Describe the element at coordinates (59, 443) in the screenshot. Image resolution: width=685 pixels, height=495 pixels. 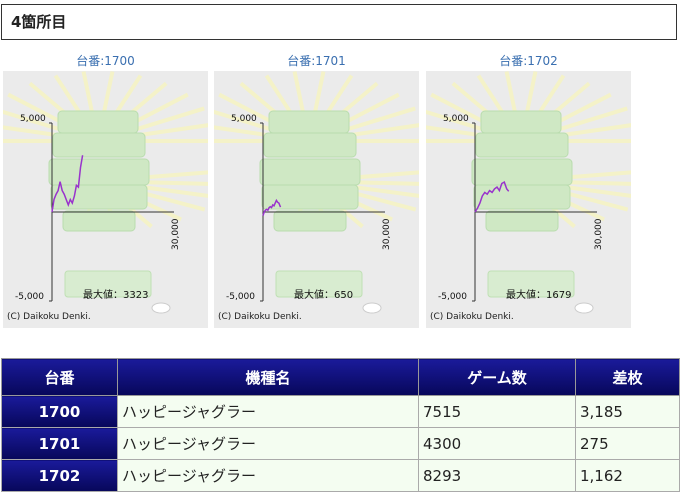
I see `unit-number-cell: 1701` at that location.